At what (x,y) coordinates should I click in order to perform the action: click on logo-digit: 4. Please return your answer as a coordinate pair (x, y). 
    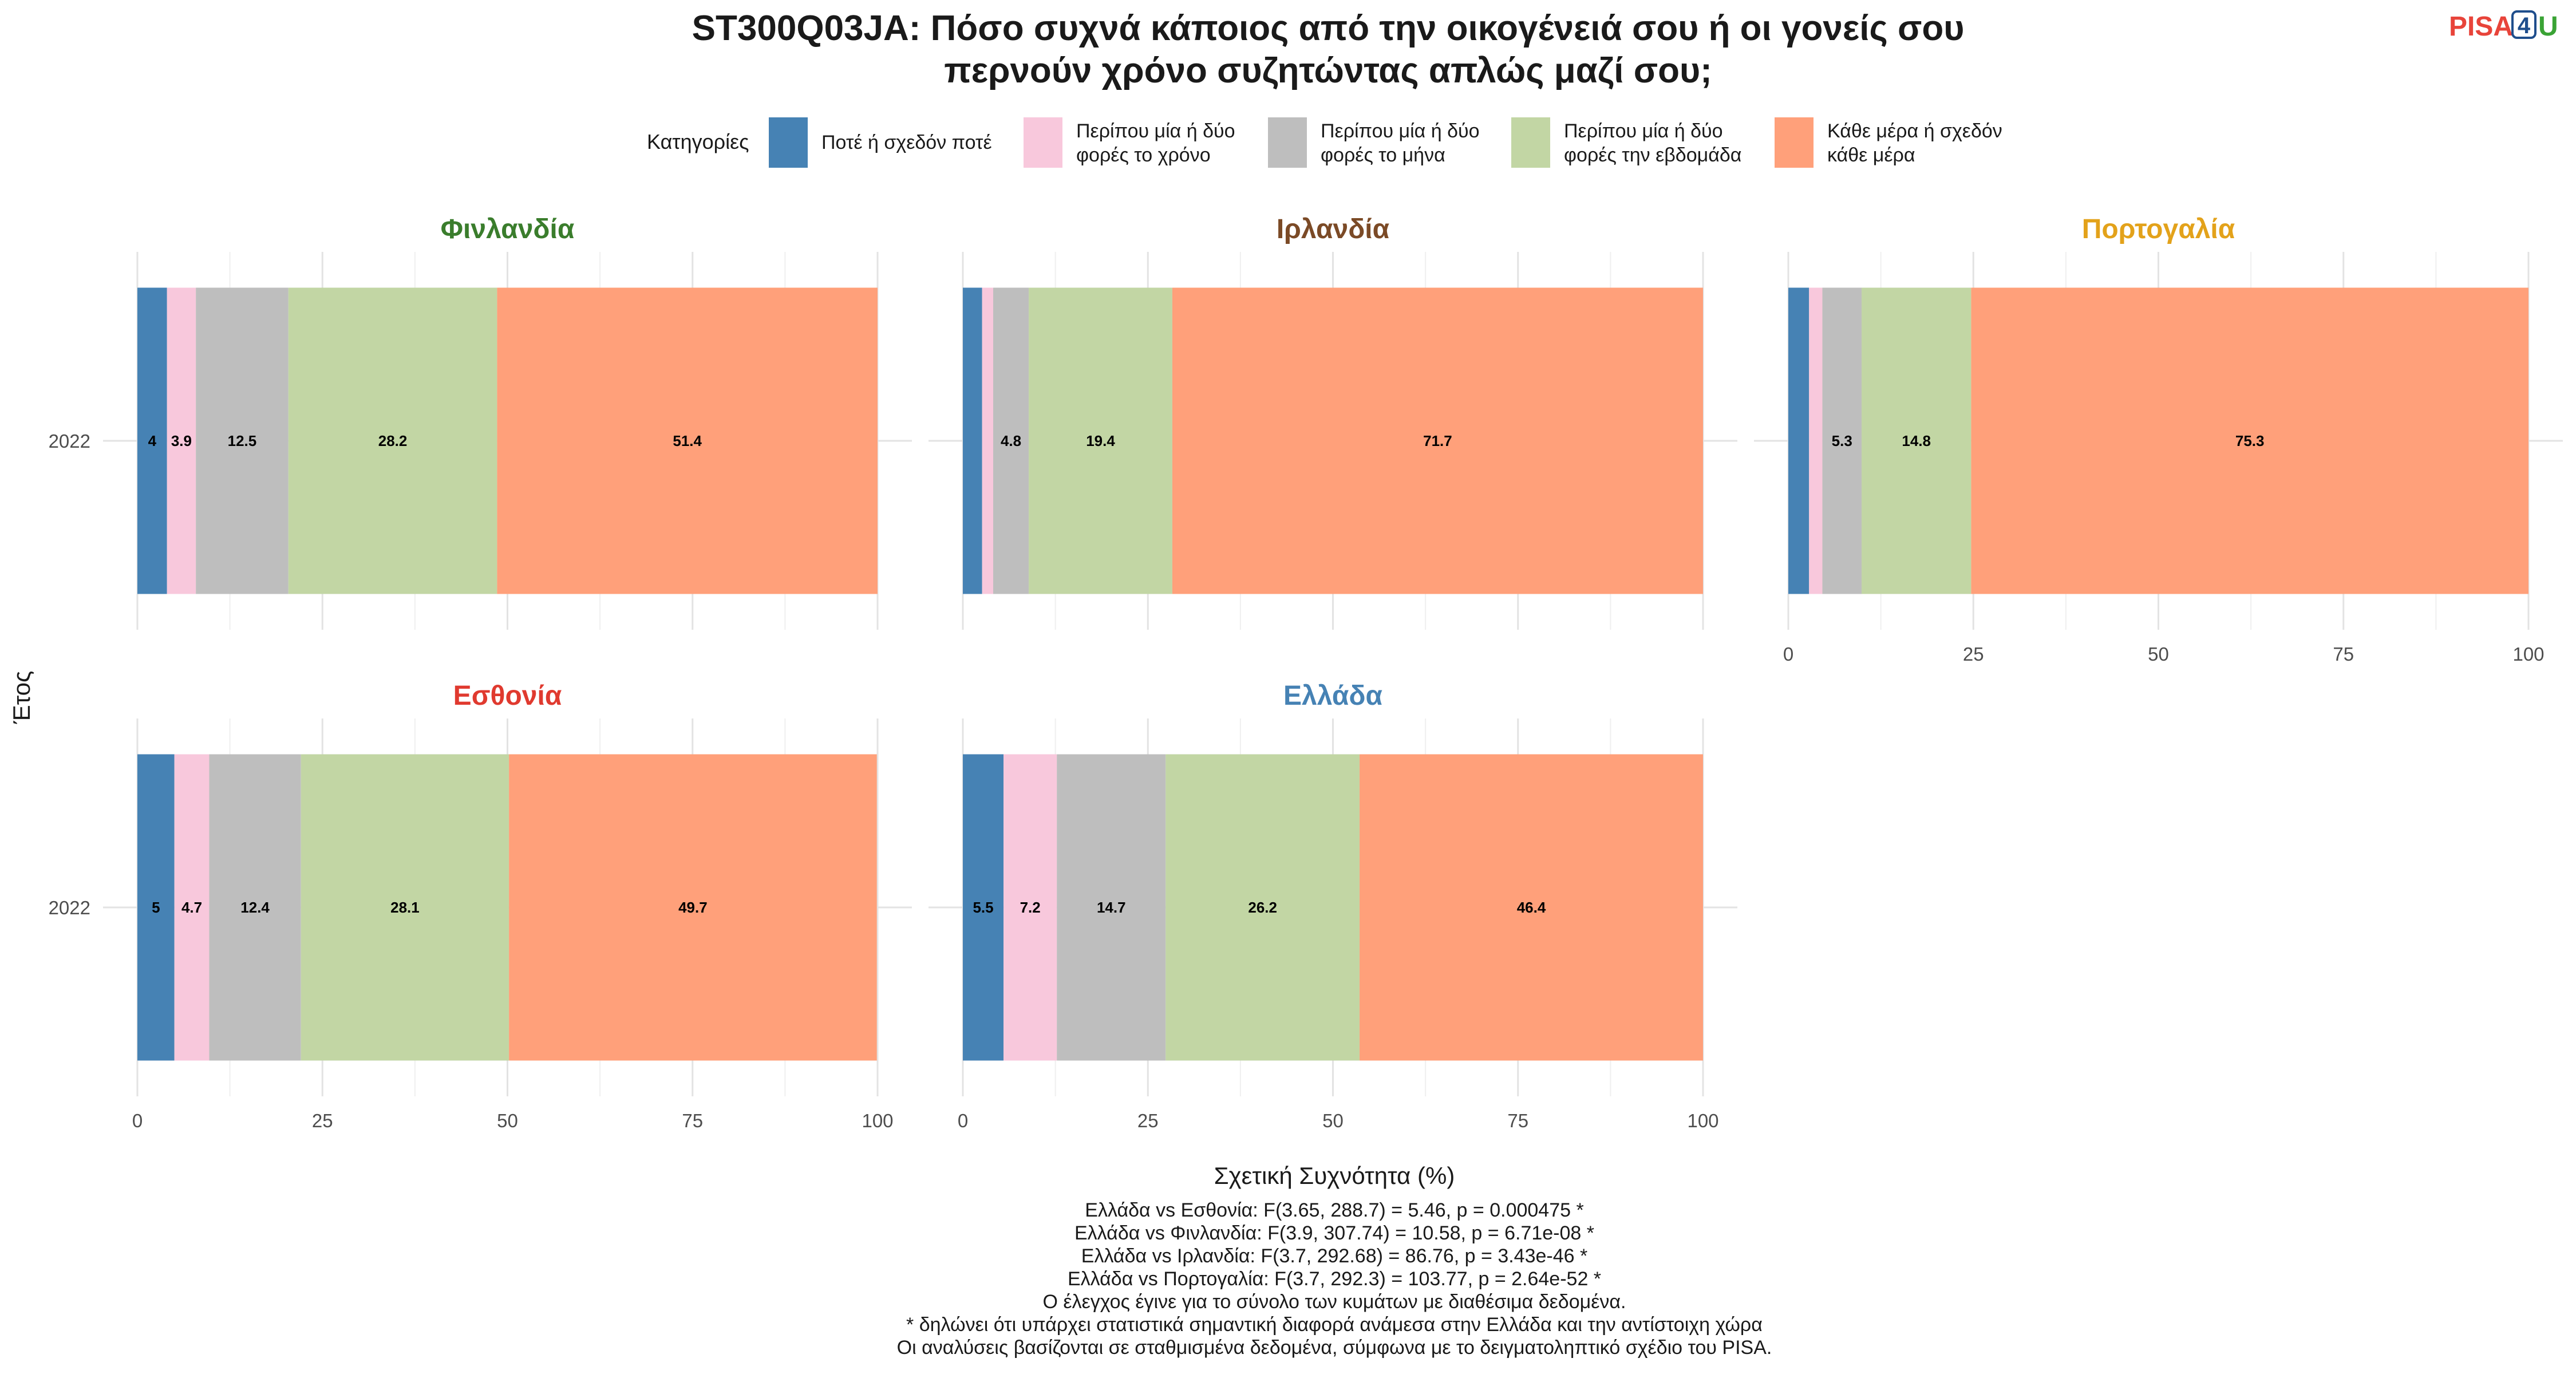
    Looking at the image, I should click on (2524, 25).